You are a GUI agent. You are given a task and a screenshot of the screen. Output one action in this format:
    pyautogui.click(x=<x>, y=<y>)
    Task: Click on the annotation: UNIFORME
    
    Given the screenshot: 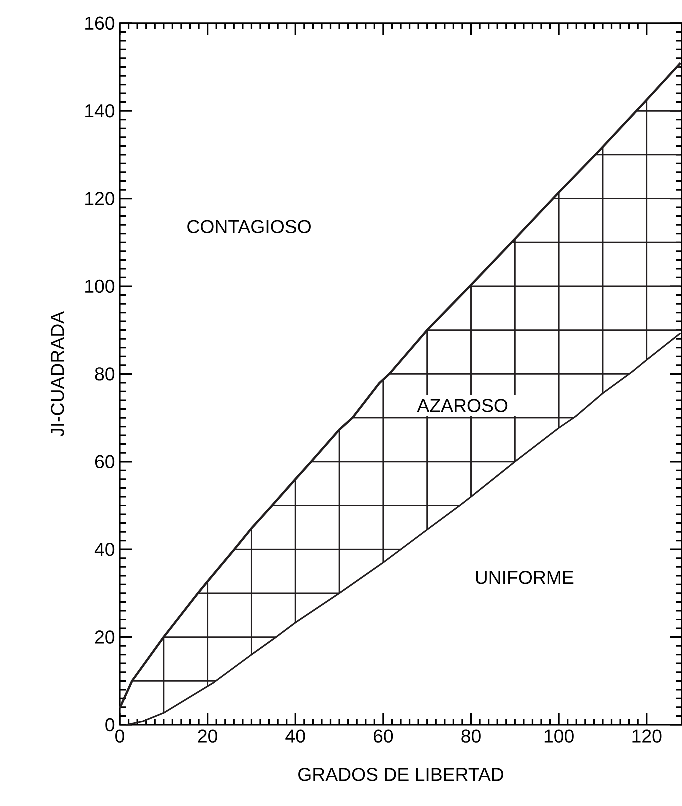 What is the action you would take?
    pyautogui.click(x=525, y=577)
    